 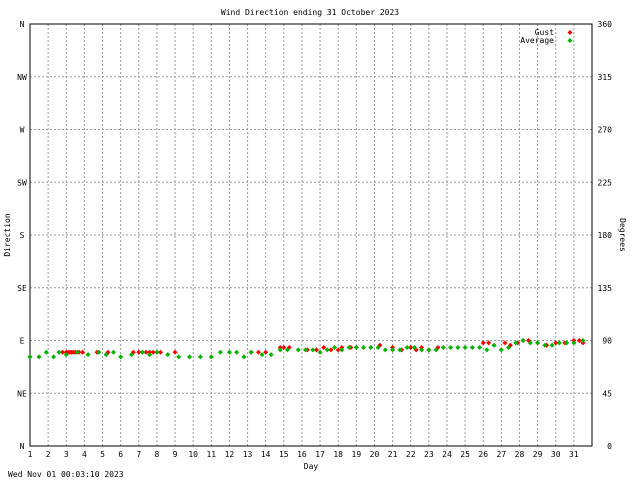 I want to click on x-tick-label-30: 30, so click(x=556, y=454).